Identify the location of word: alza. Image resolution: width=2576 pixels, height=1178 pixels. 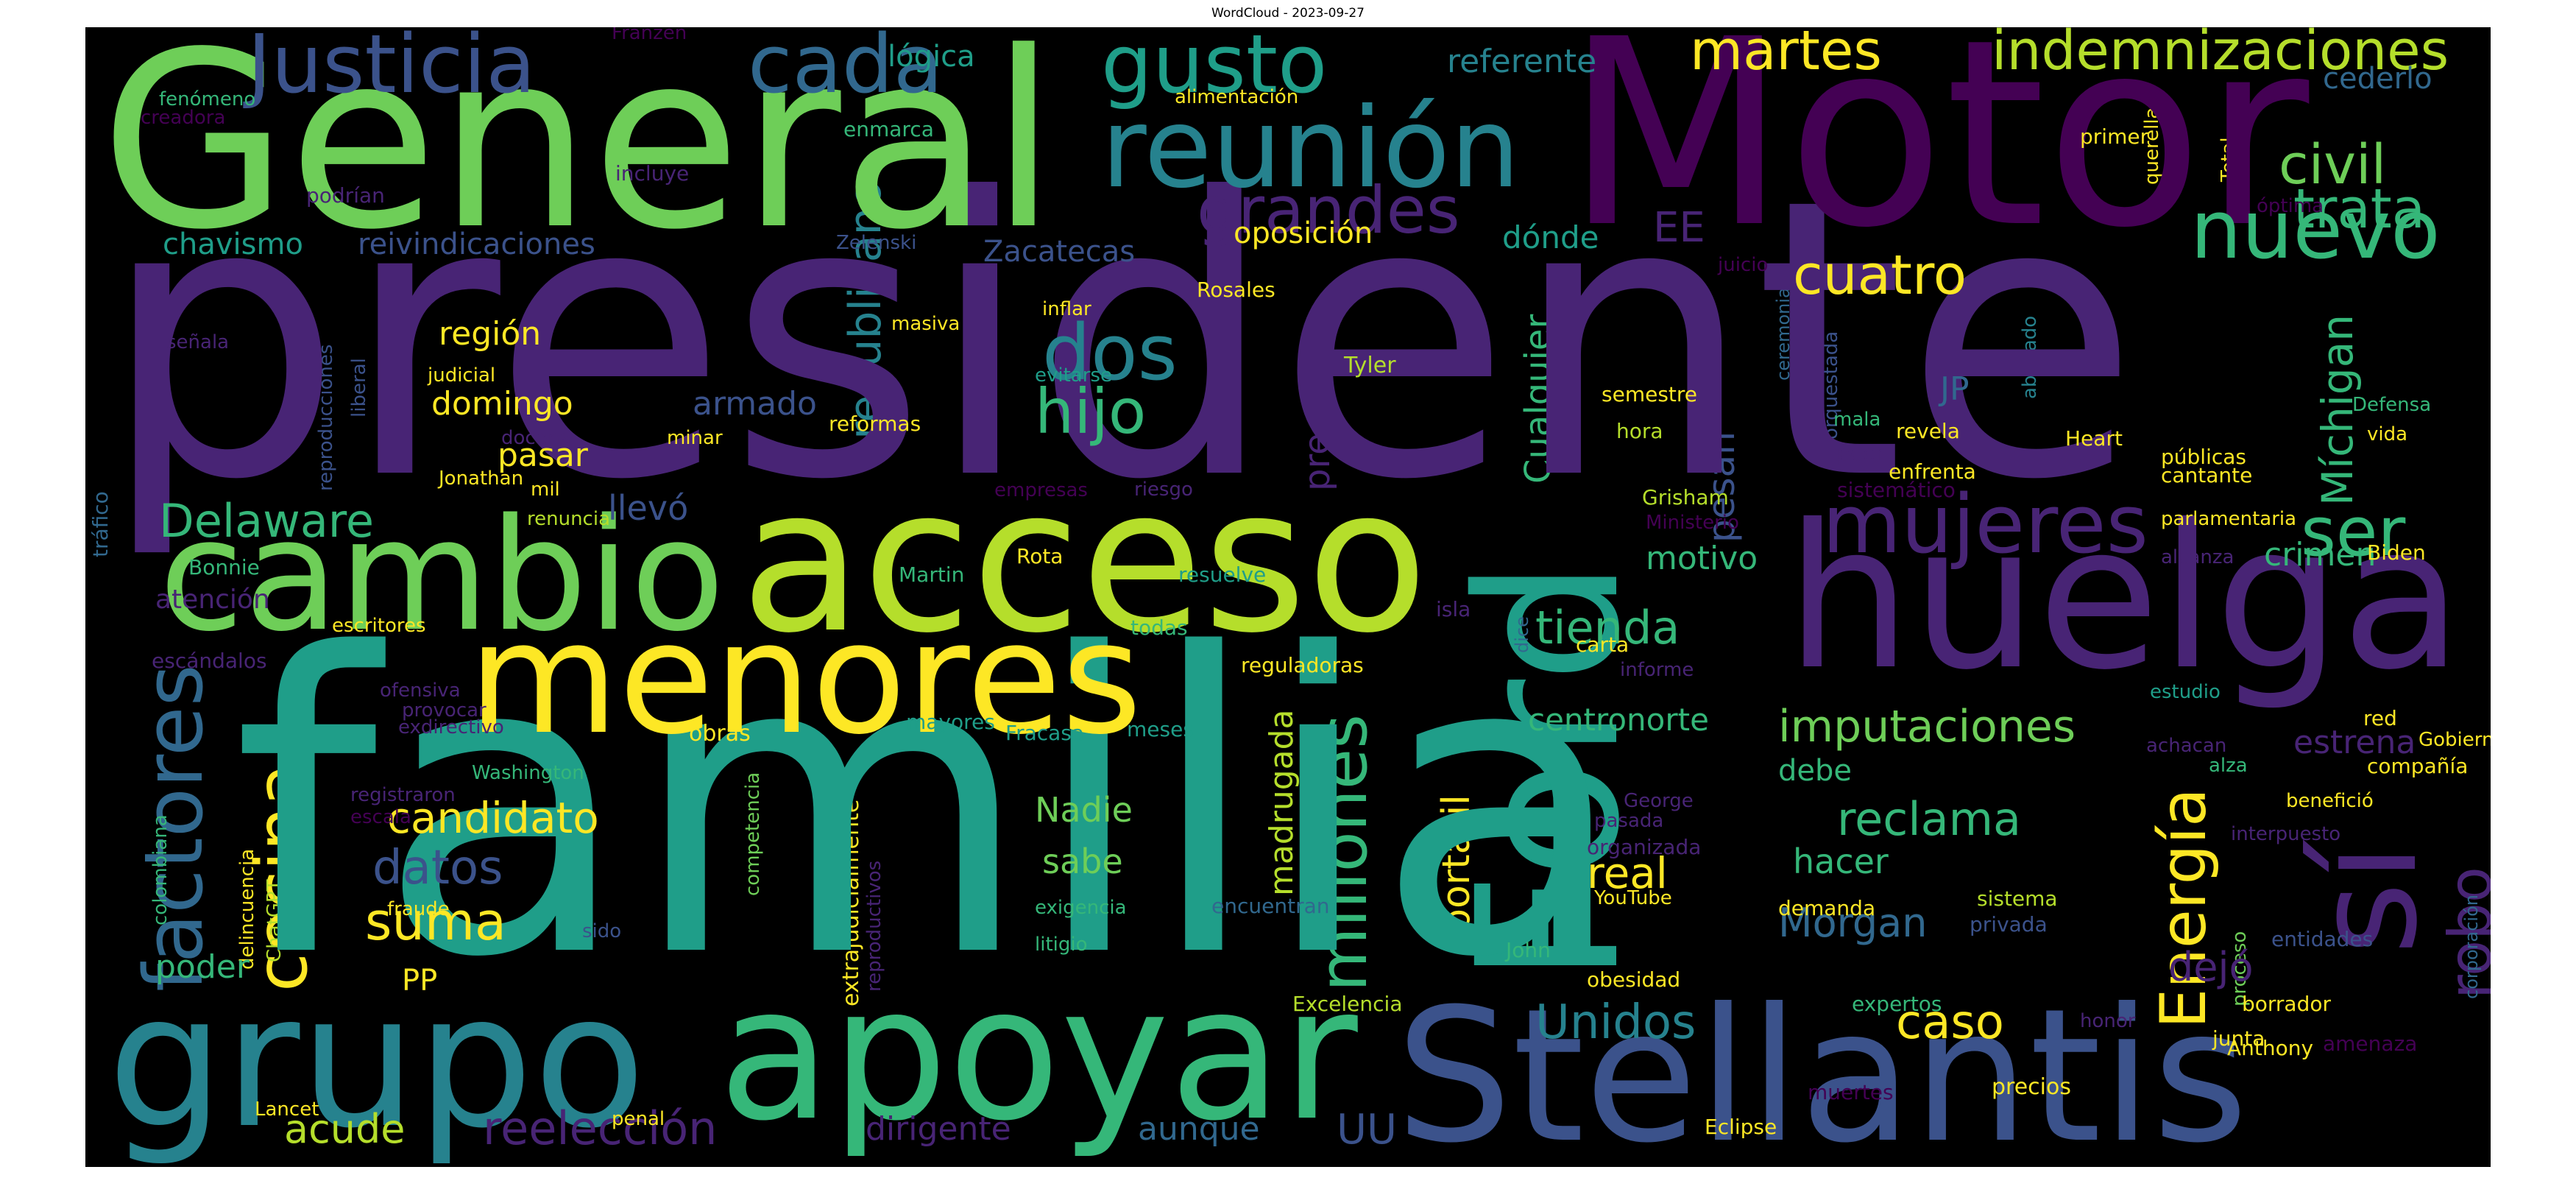
(2228, 766).